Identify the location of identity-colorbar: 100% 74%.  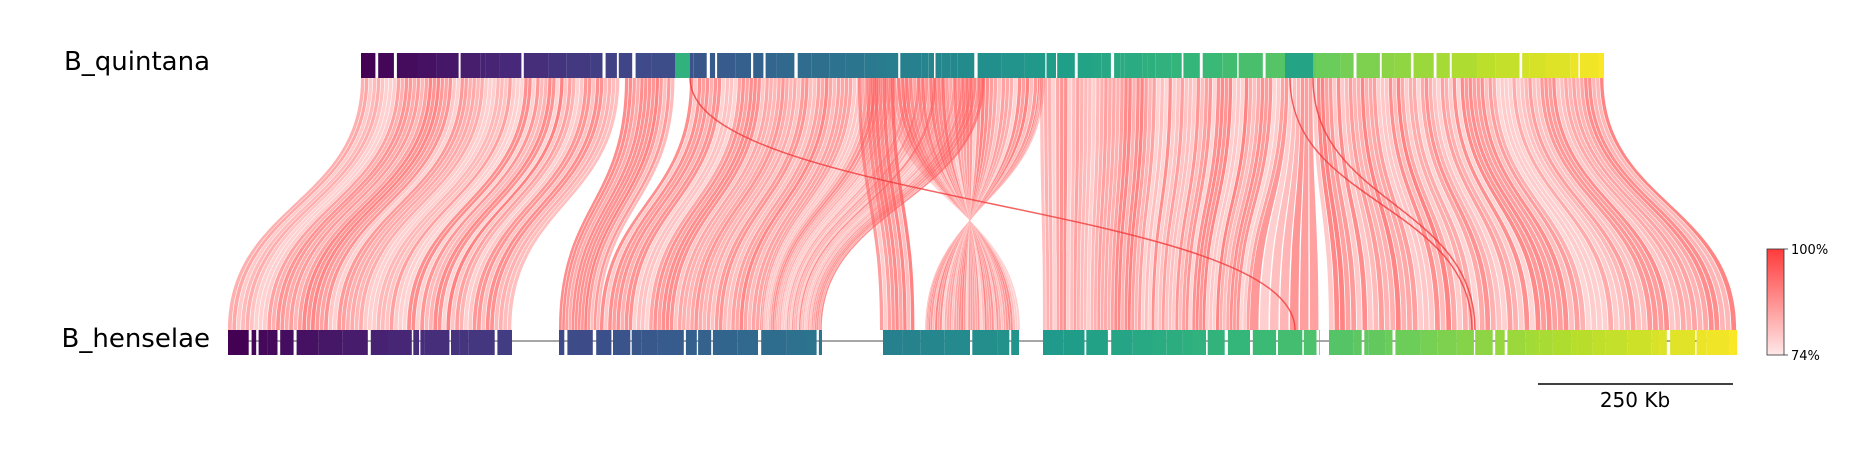
(1797, 303).